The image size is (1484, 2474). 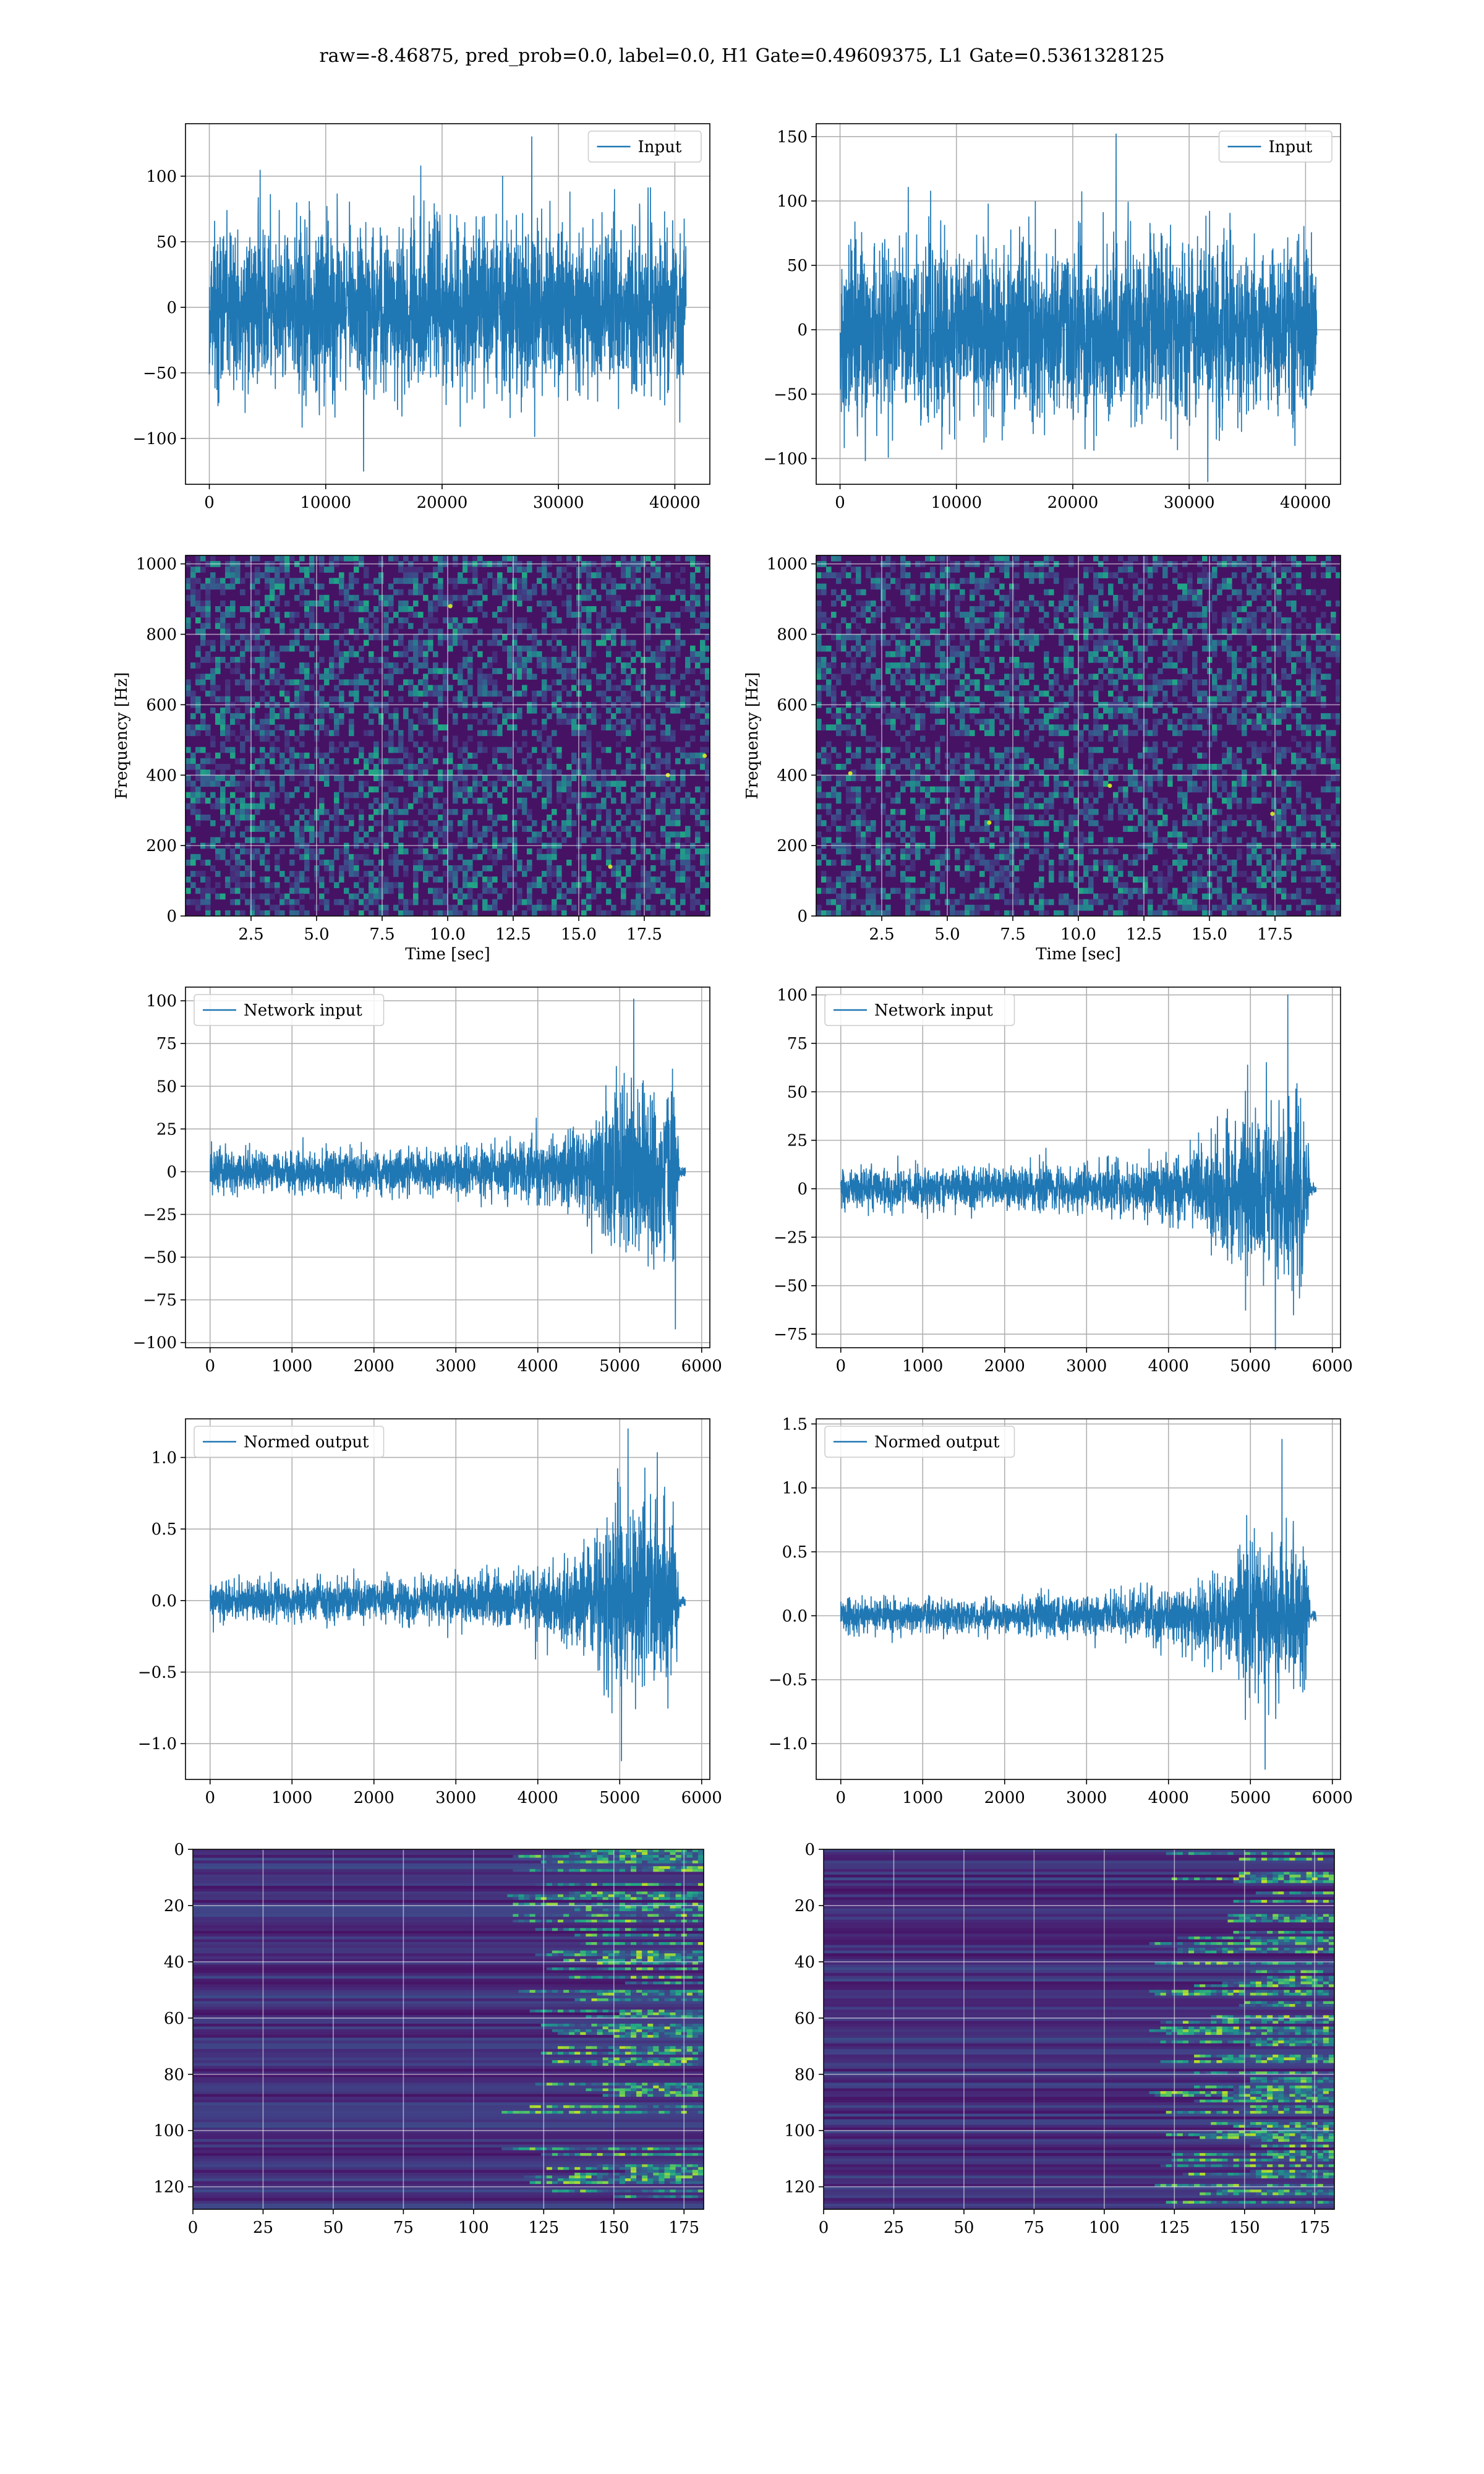 What do you see at coordinates (209, 503) in the screenshot?
I see `x-tick-label: 0` at bounding box center [209, 503].